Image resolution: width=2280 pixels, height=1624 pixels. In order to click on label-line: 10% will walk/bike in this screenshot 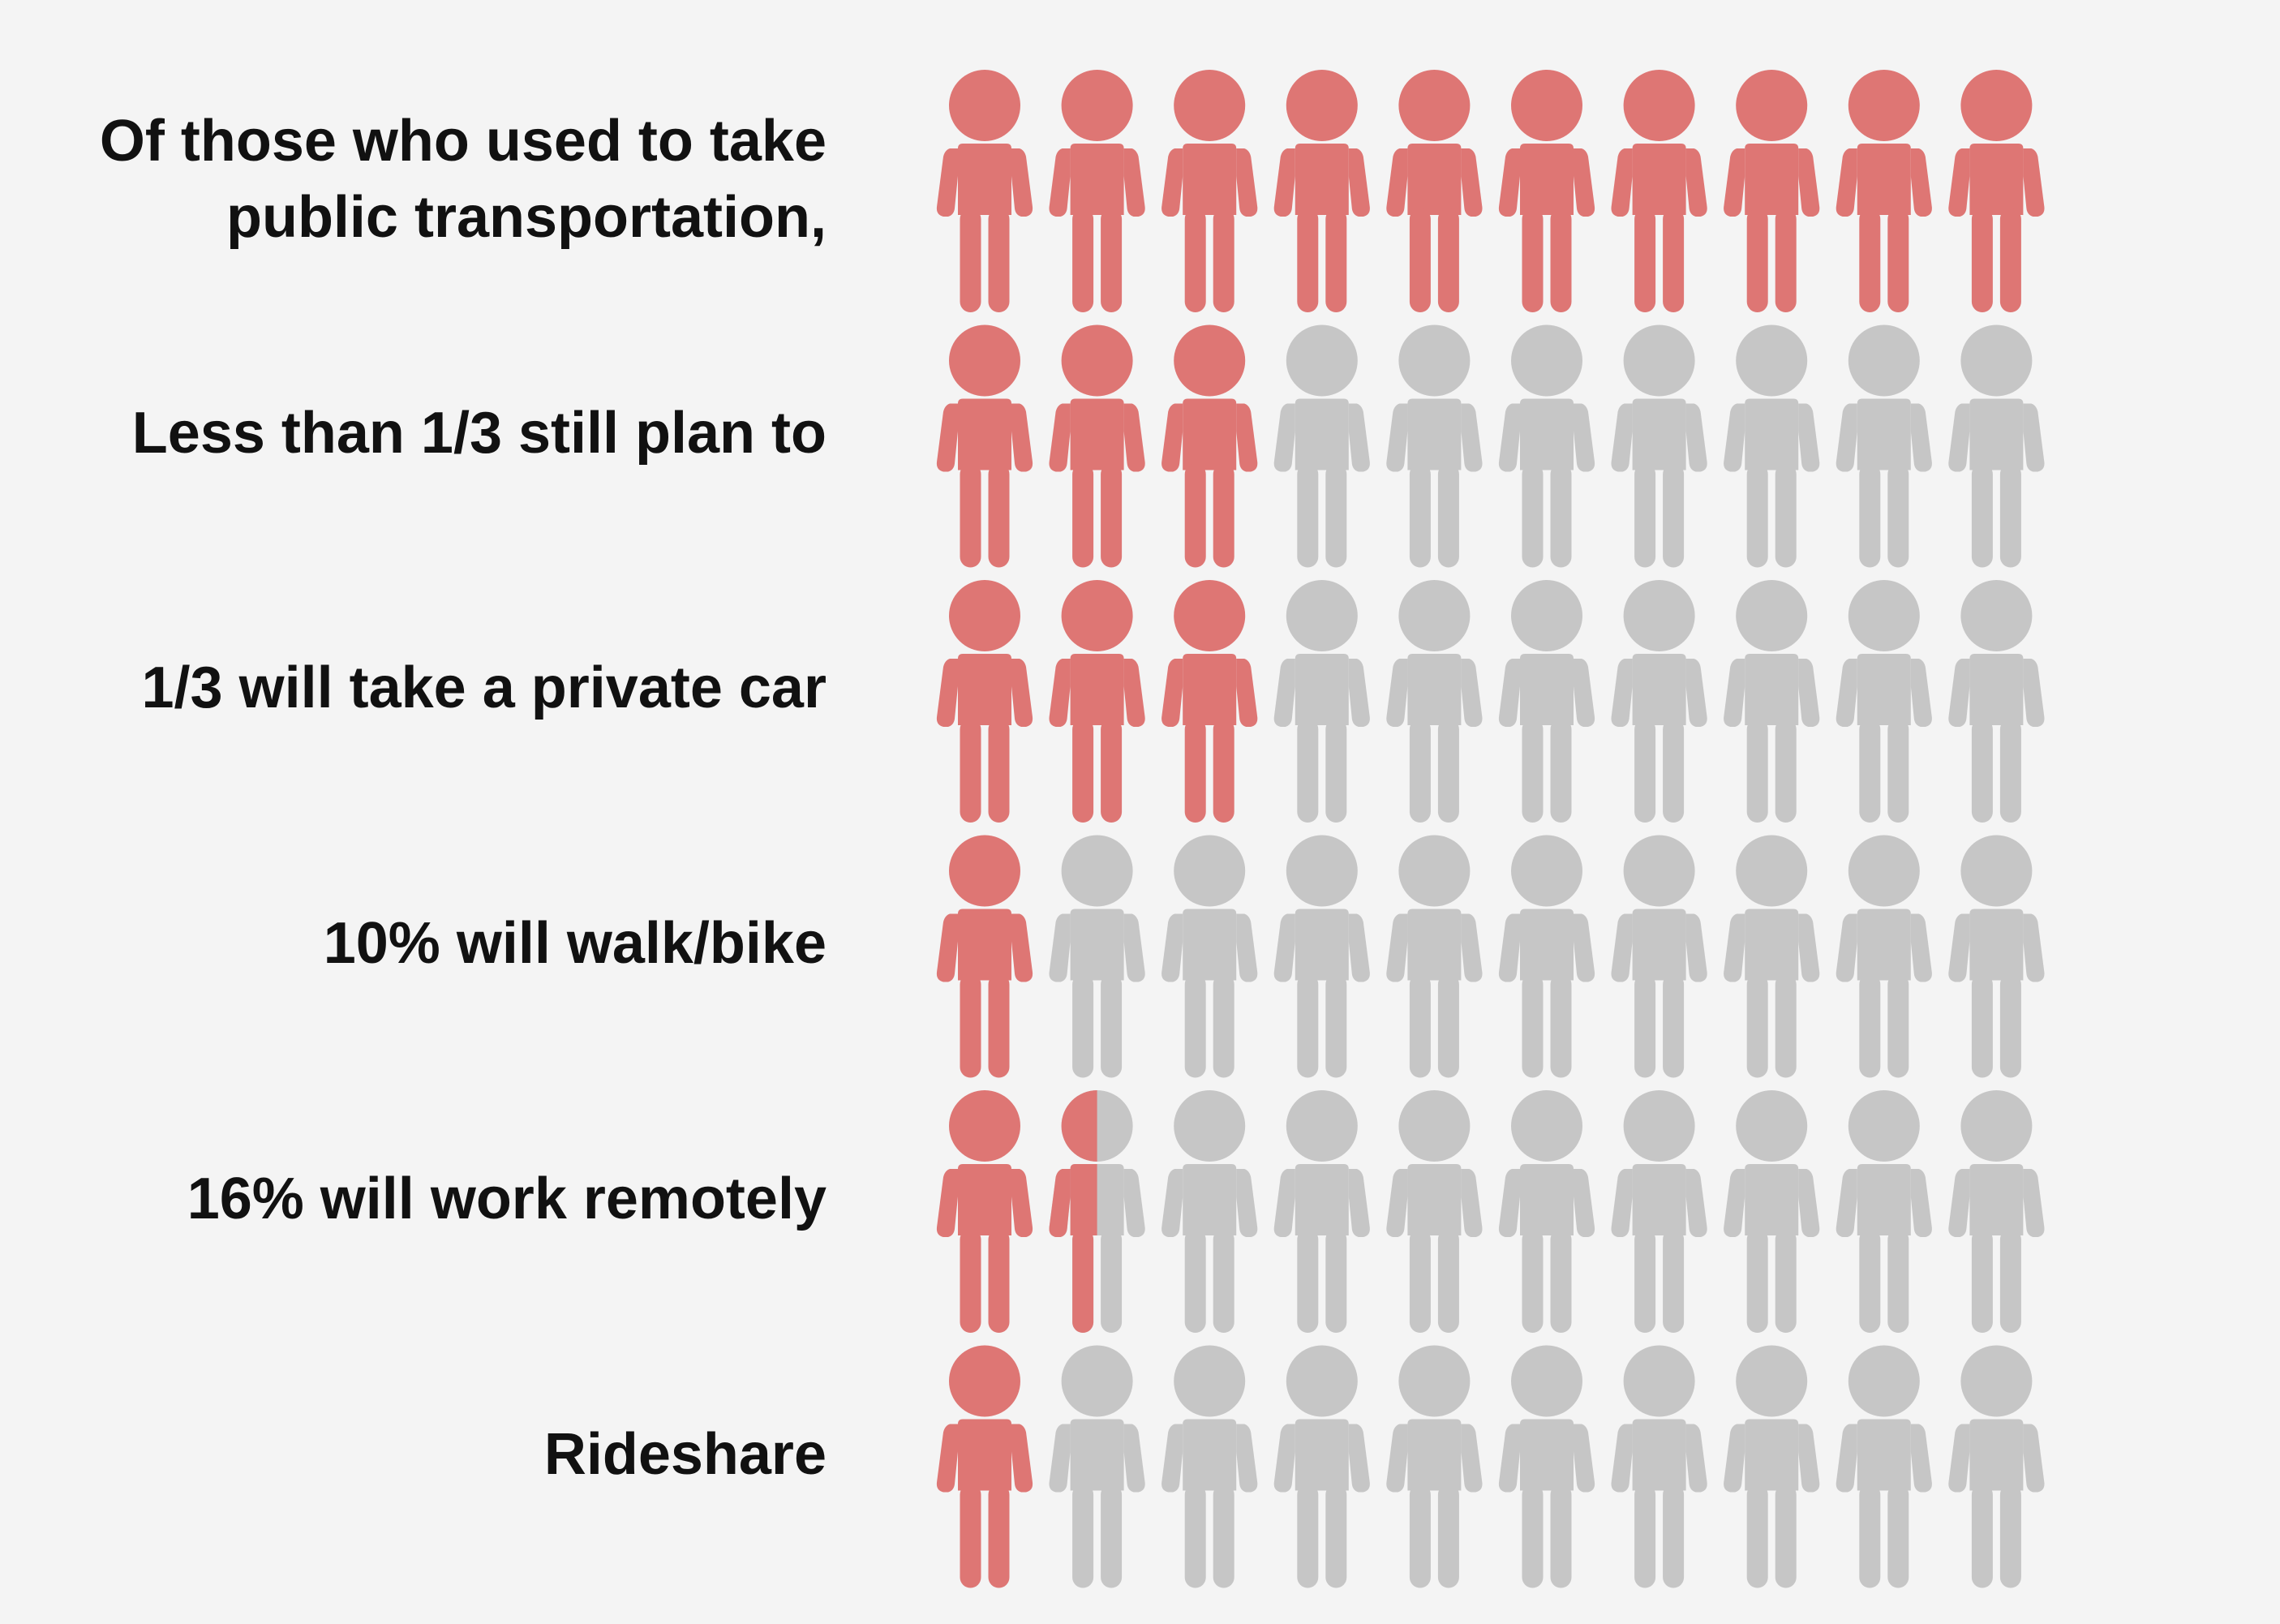, I will do `click(575, 943)`.